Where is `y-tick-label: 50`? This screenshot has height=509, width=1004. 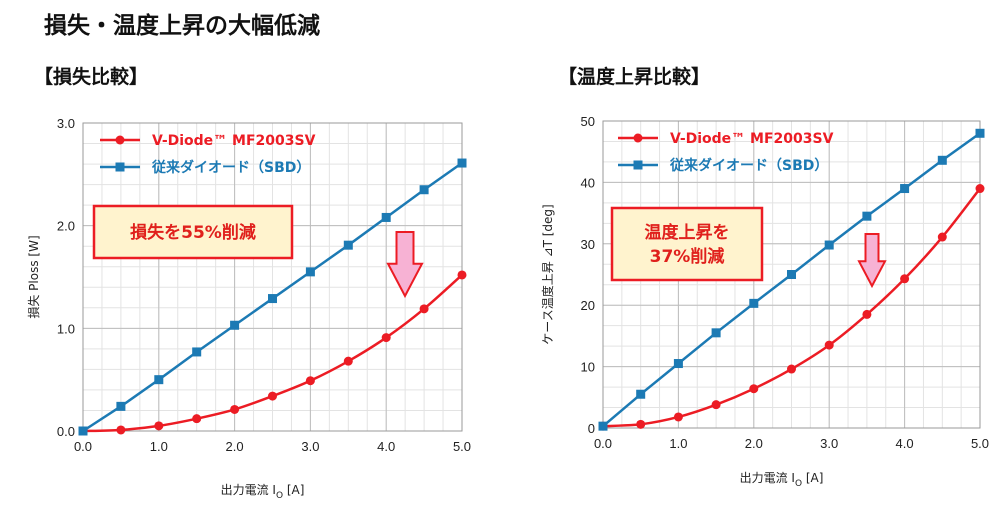
y-tick-label: 50 is located at coordinates (588, 121).